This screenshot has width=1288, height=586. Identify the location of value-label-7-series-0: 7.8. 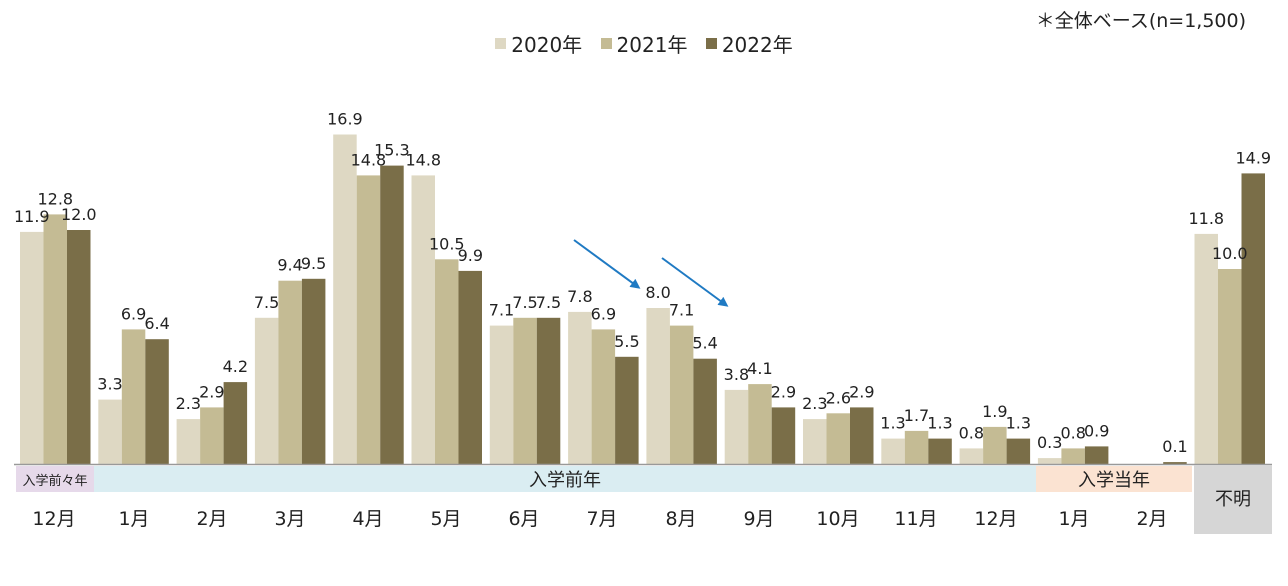
(579, 296).